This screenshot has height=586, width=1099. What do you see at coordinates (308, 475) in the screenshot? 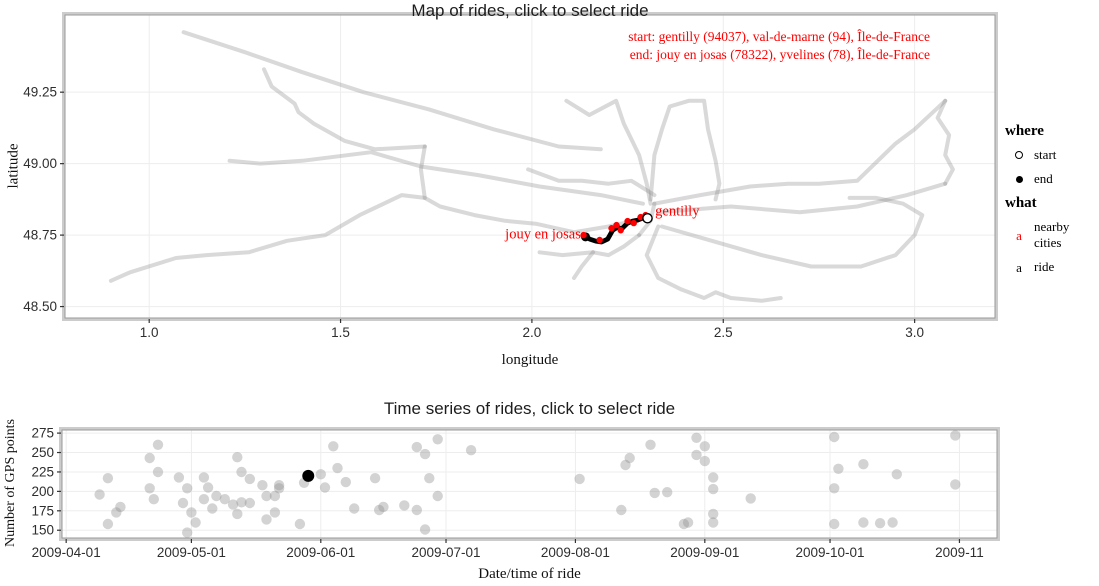
I see `selected-ride-point` at bounding box center [308, 475].